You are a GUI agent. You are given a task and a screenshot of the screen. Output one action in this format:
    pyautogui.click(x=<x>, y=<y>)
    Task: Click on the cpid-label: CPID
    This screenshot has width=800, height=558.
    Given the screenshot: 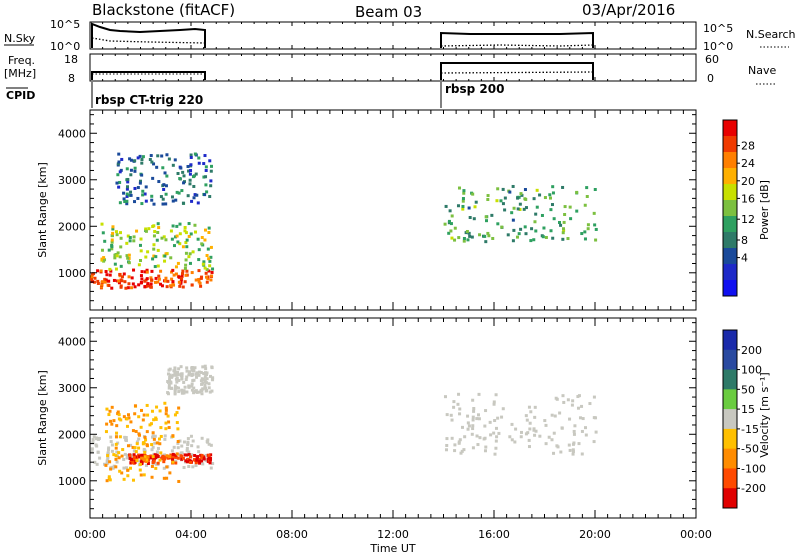 What is the action you would take?
    pyautogui.click(x=20, y=95)
    